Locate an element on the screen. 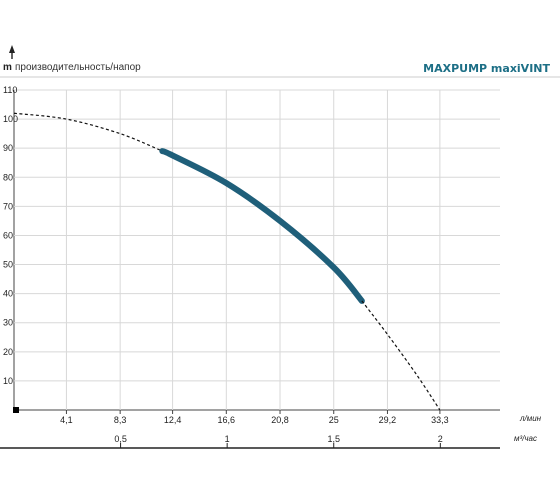  x-tick-label-m3h: 0,5 is located at coordinates (120, 439).